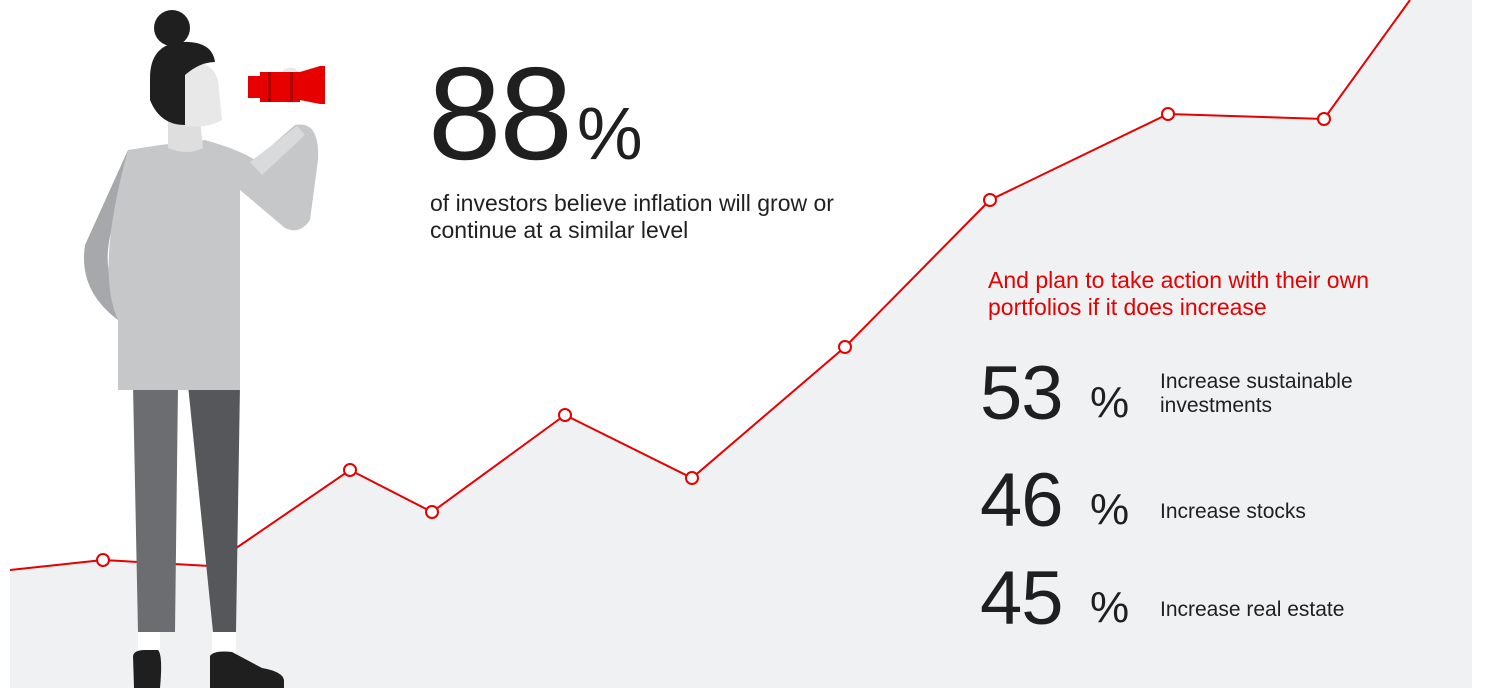 The height and width of the screenshot is (688, 1488). What do you see at coordinates (1022, 393) in the screenshot?
I see `stat-value: 53` at bounding box center [1022, 393].